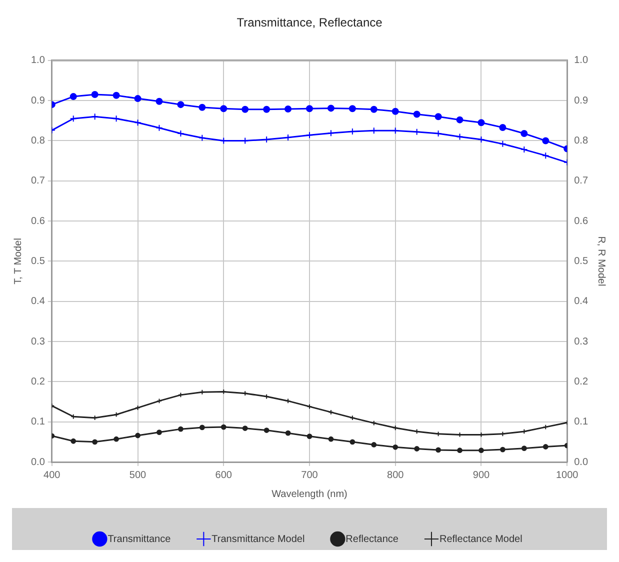  What do you see at coordinates (38, 261) in the screenshot?
I see `y-tick-label: 0.5` at bounding box center [38, 261].